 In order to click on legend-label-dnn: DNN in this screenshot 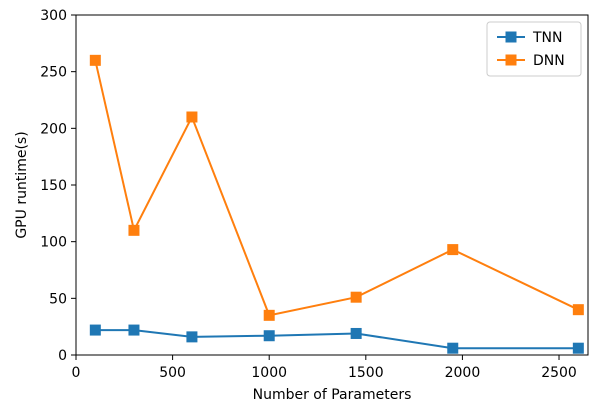, I will do `click(549, 61)`.